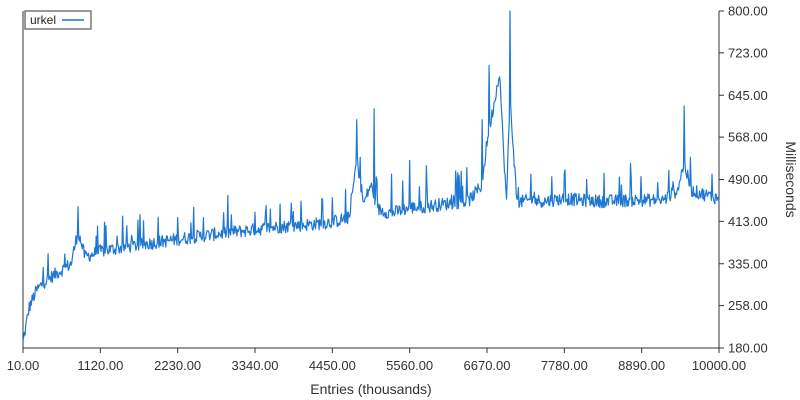 This screenshot has height=400, width=800. Describe the element at coordinates (370, 389) in the screenshot. I see `x-axis-title: Entries (thousands)` at that location.